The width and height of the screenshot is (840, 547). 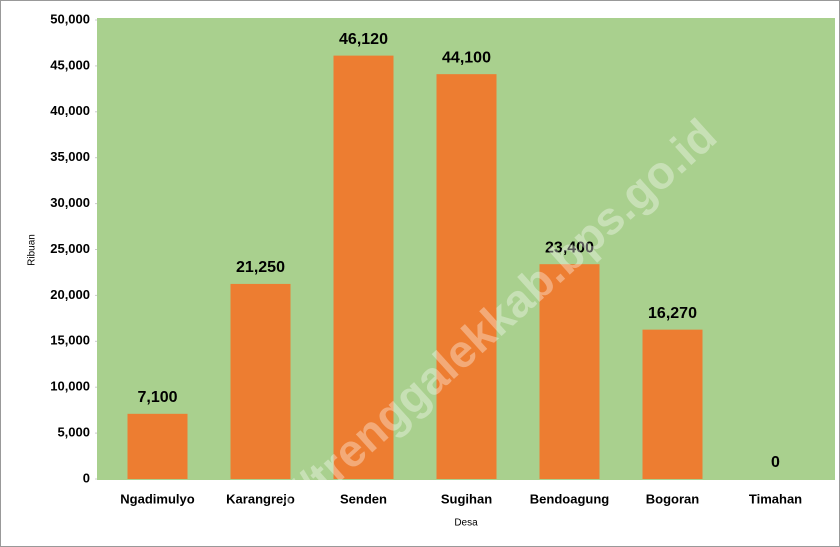 I want to click on y-tick-label: 35,000, so click(x=70, y=156).